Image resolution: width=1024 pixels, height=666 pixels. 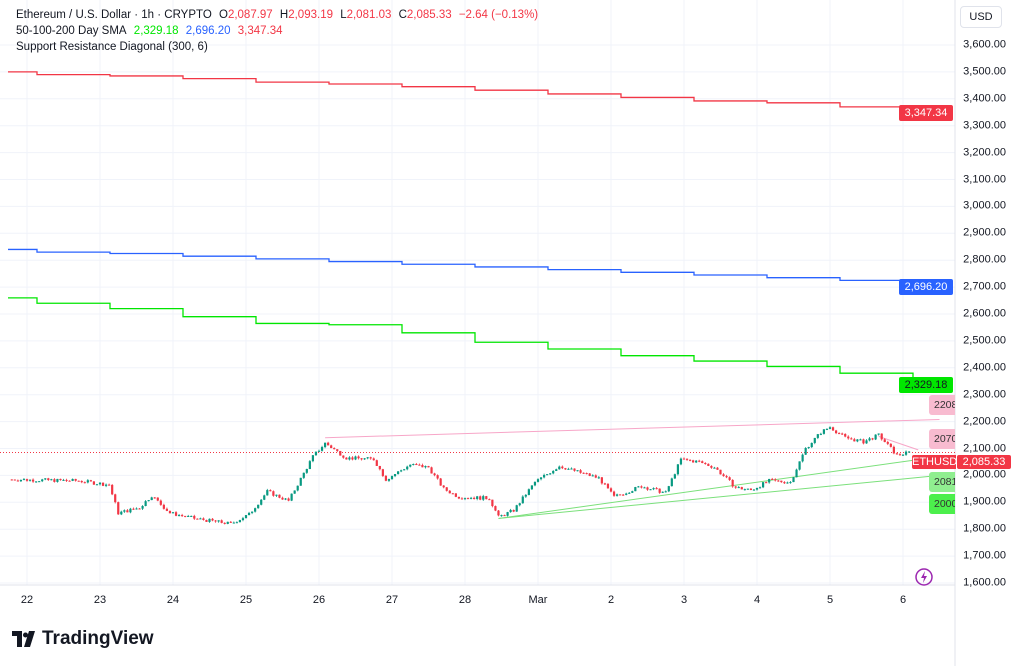 What do you see at coordinates (83, 639) in the screenshot?
I see `tradingview-logo: TradingView` at bounding box center [83, 639].